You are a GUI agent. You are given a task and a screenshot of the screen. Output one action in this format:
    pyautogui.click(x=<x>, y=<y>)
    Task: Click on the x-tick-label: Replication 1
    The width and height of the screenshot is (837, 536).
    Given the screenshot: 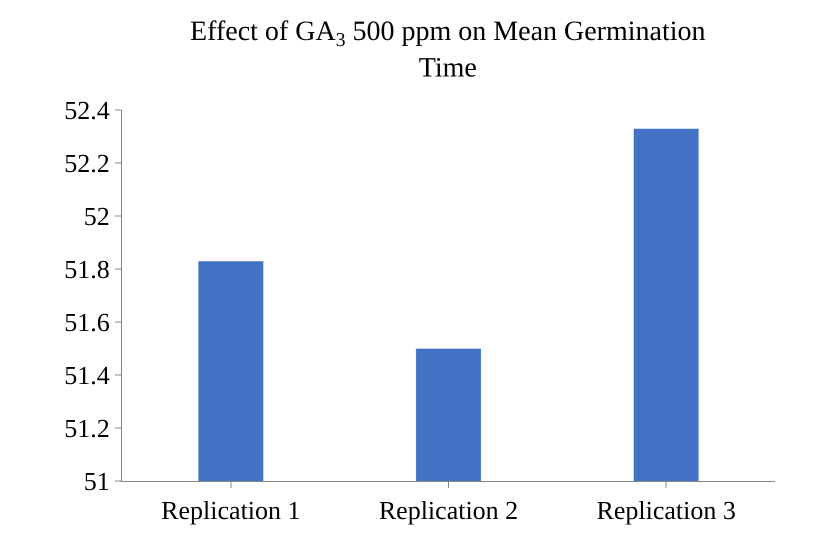 What is the action you would take?
    pyautogui.click(x=231, y=511)
    